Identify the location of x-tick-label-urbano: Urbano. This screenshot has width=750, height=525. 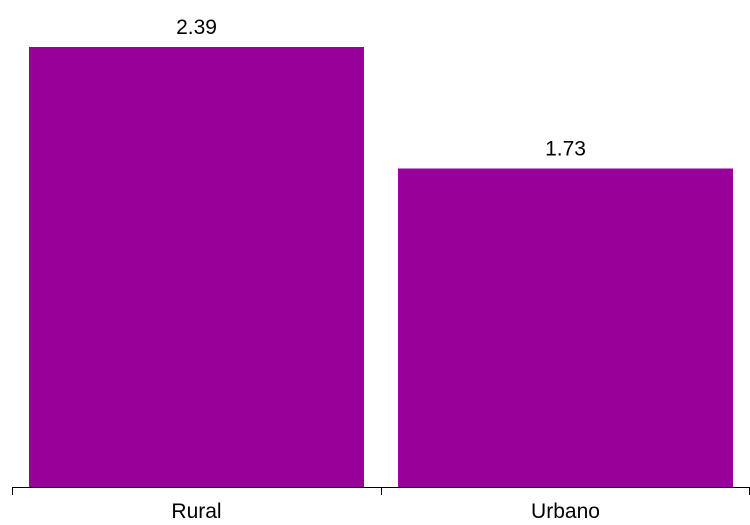
(565, 511).